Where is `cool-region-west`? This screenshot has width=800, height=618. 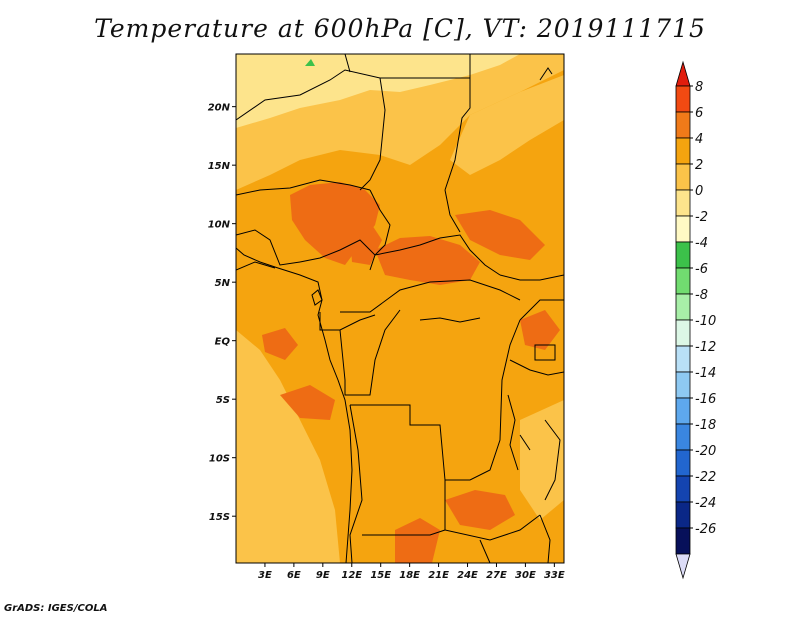 cool-region-west is located at coordinates (288, 446).